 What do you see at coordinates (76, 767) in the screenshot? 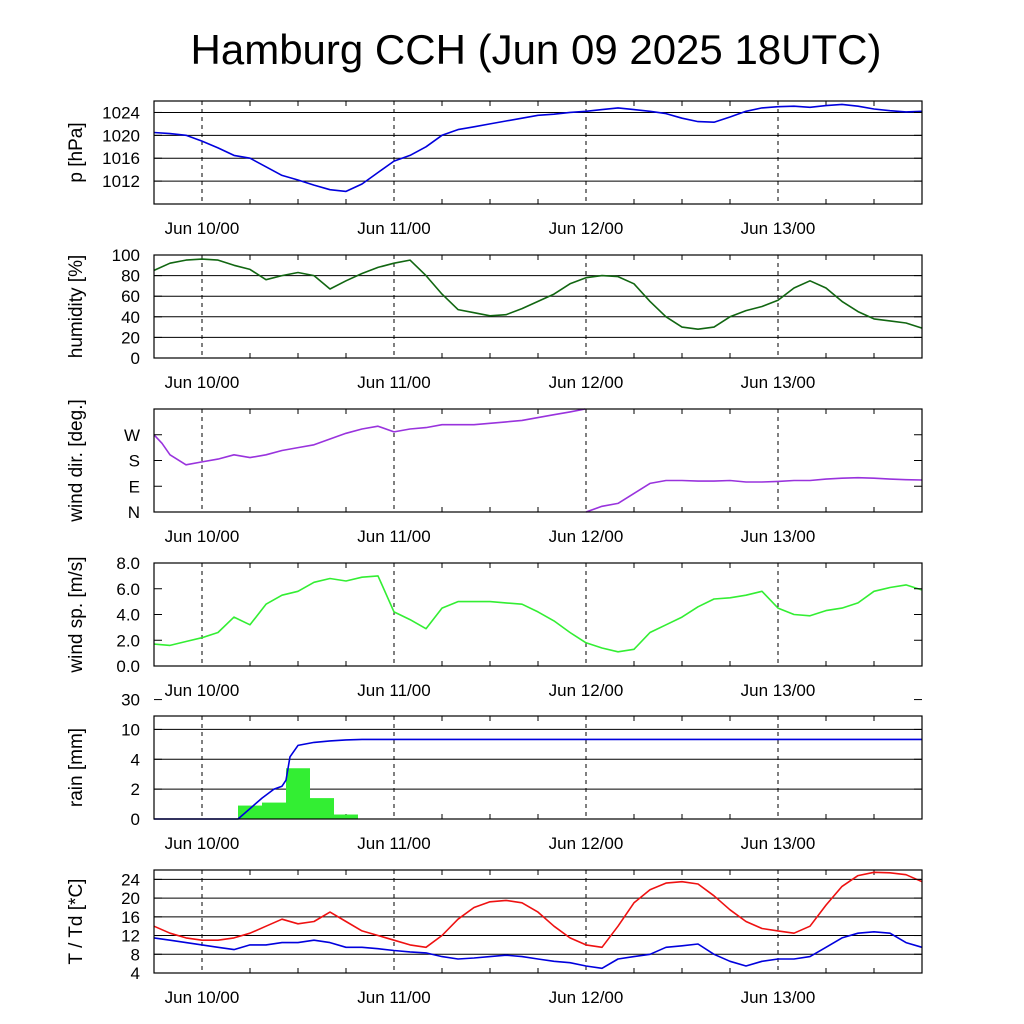
I see `y-axis-label: rain [mm]` at bounding box center [76, 767].